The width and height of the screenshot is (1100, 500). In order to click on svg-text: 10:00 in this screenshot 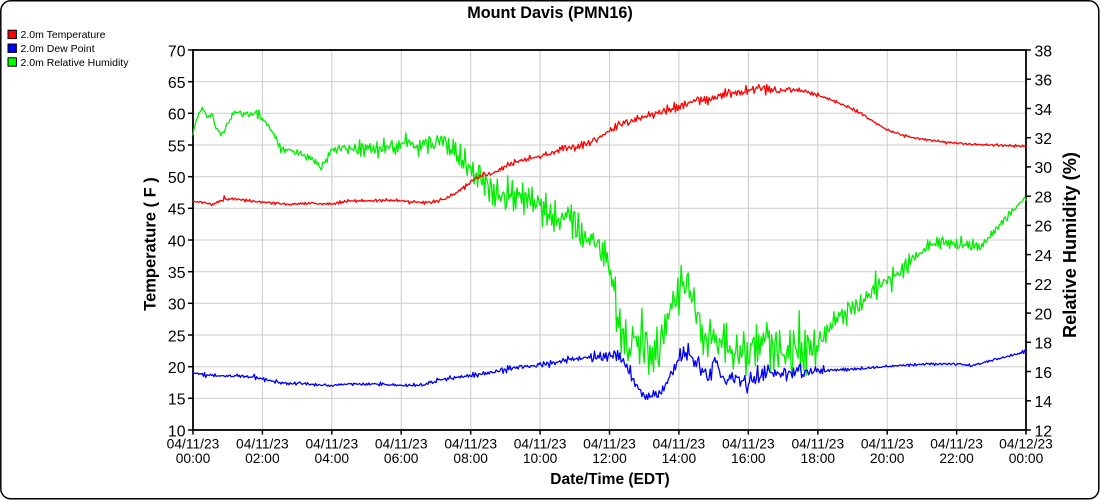, I will do `click(540, 458)`.